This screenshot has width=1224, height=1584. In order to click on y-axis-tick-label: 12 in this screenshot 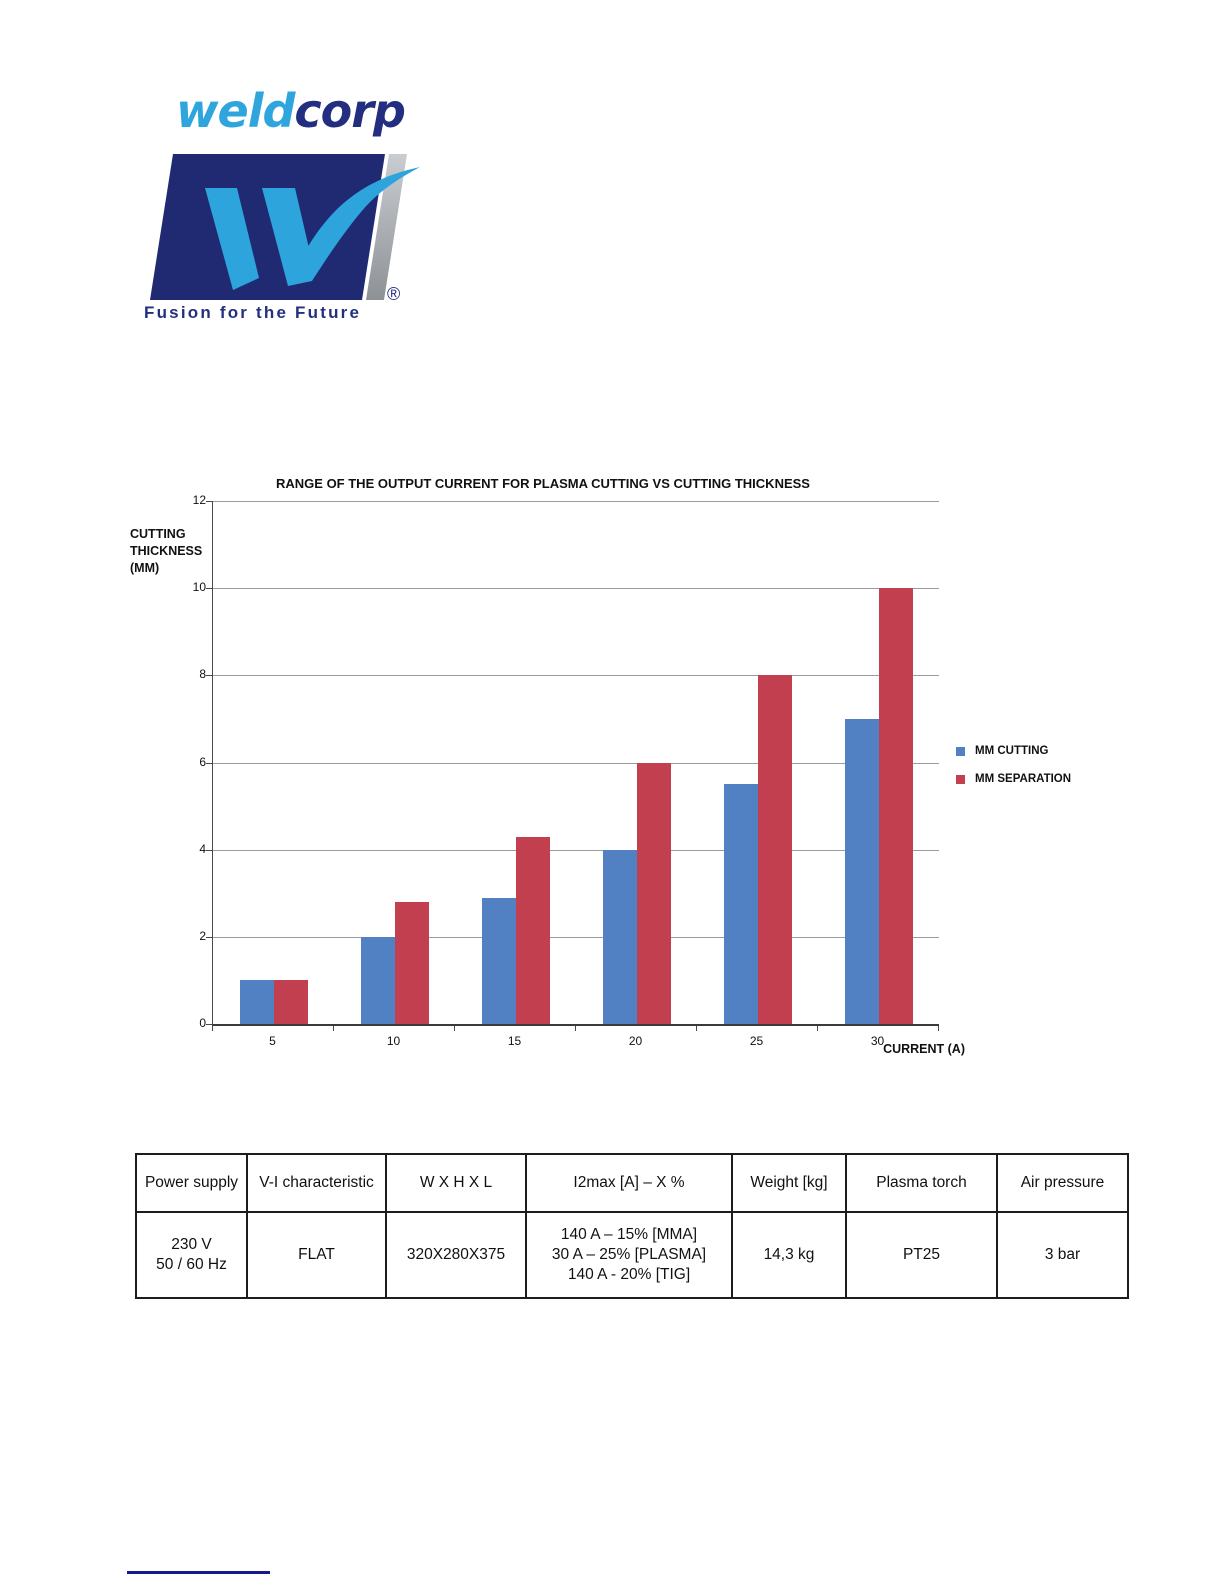, I will do `click(199, 500)`.